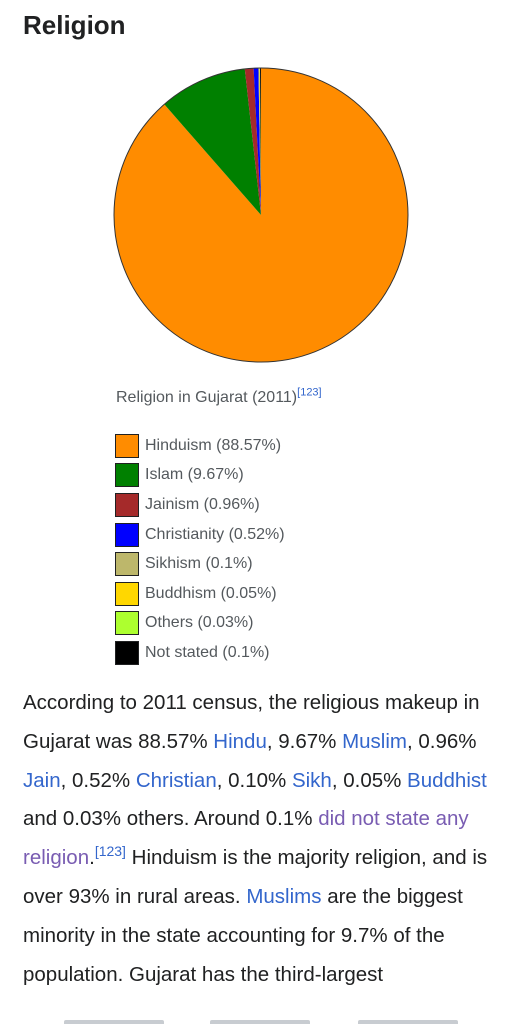 This screenshot has height=1024, width=519. I want to click on legend-item: Not stated (0.1%), so click(200, 653).